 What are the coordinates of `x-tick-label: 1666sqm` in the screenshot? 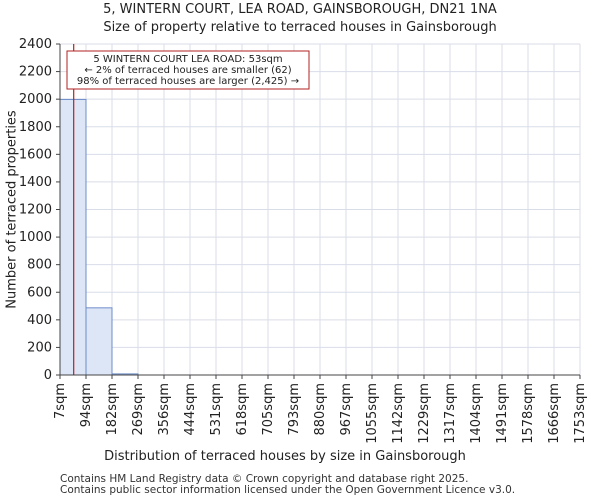 It's located at (554, 413).